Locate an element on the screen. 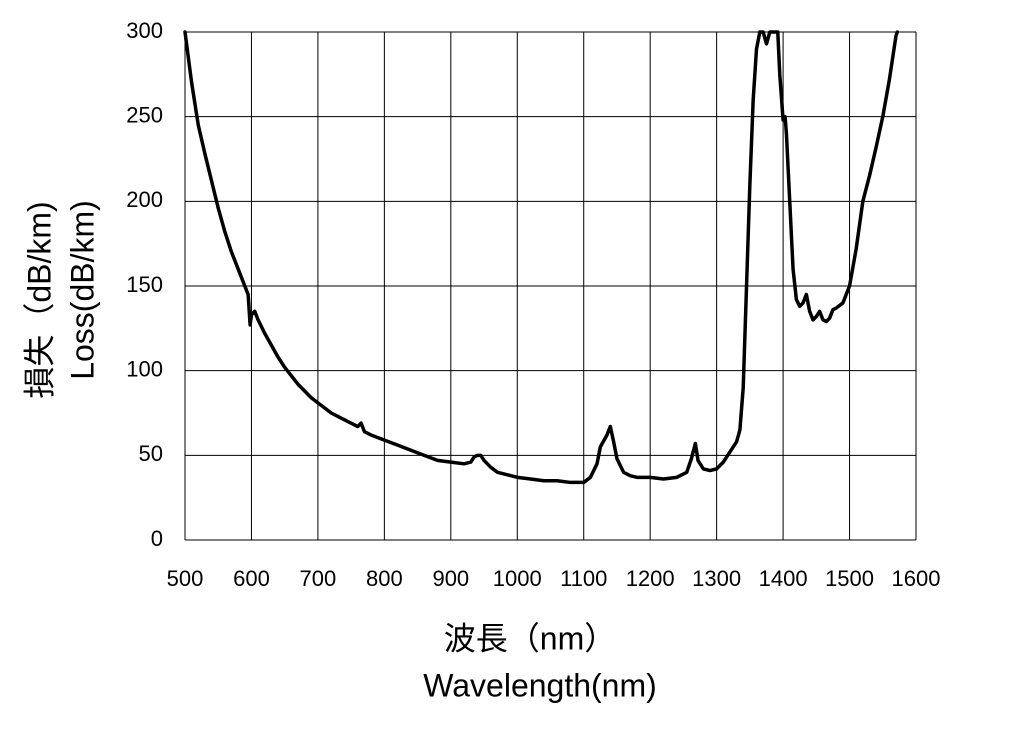  x-tick-label: 1100 is located at coordinates (583, 578).